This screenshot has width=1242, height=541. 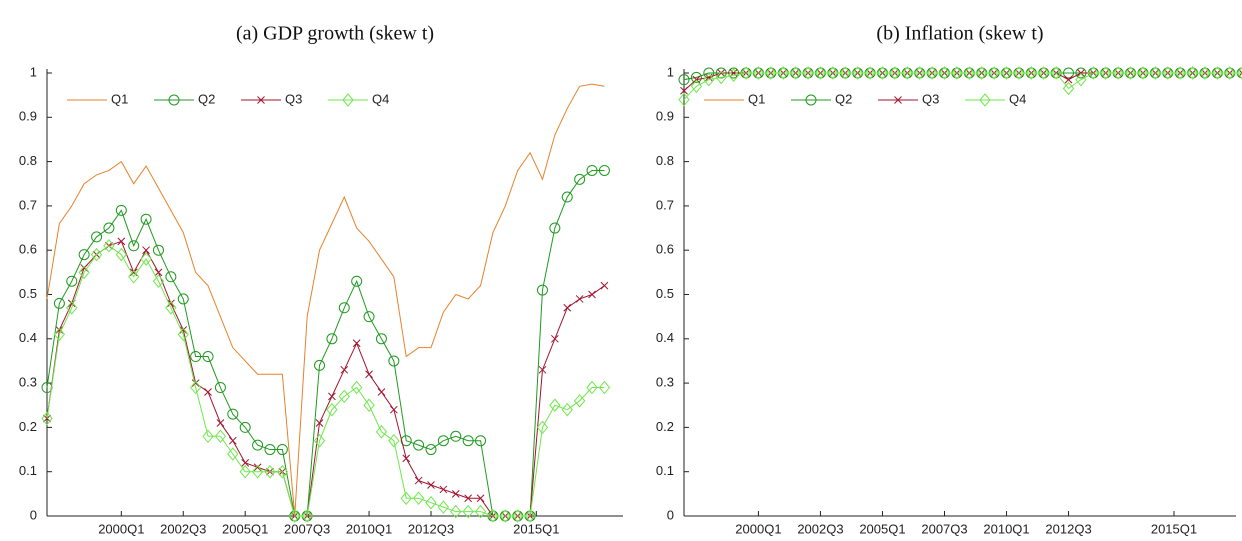 What do you see at coordinates (206, 98) in the screenshot?
I see `legend-label: Q2` at bounding box center [206, 98].